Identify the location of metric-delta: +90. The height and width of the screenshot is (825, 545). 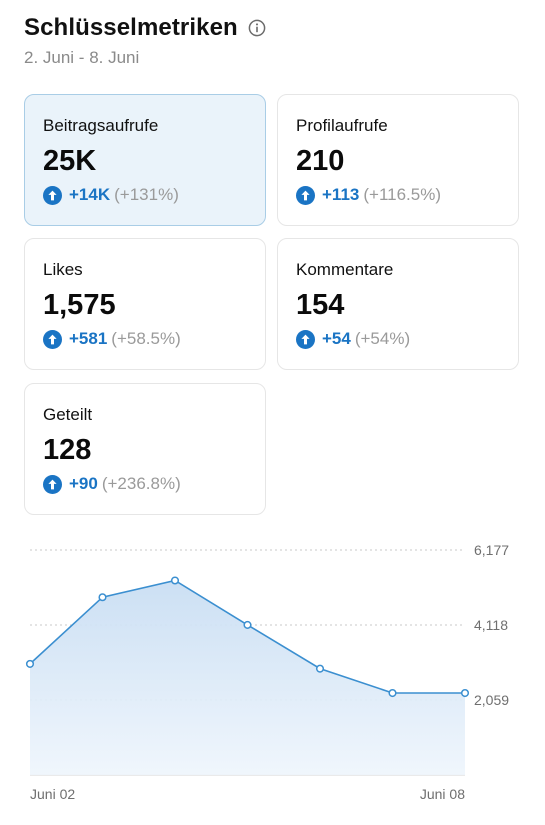
(83, 483).